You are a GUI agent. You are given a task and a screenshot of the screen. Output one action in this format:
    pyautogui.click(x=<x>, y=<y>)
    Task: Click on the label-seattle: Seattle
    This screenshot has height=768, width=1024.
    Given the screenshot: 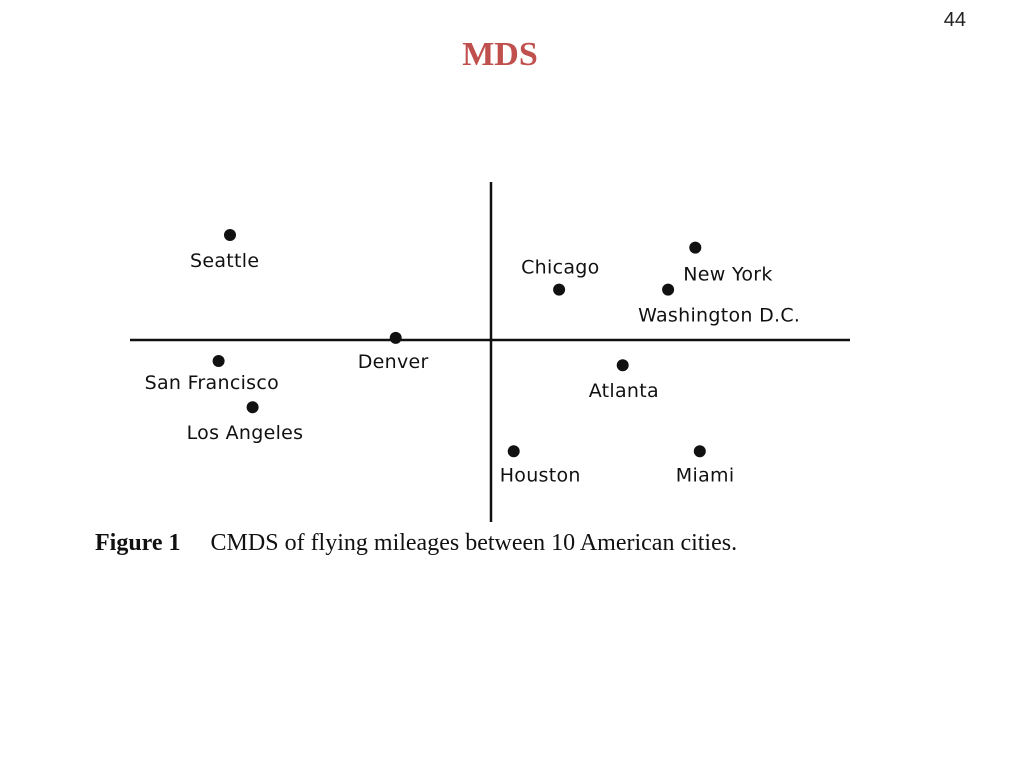 What is the action you would take?
    pyautogui.click(x=224, y=261)
    